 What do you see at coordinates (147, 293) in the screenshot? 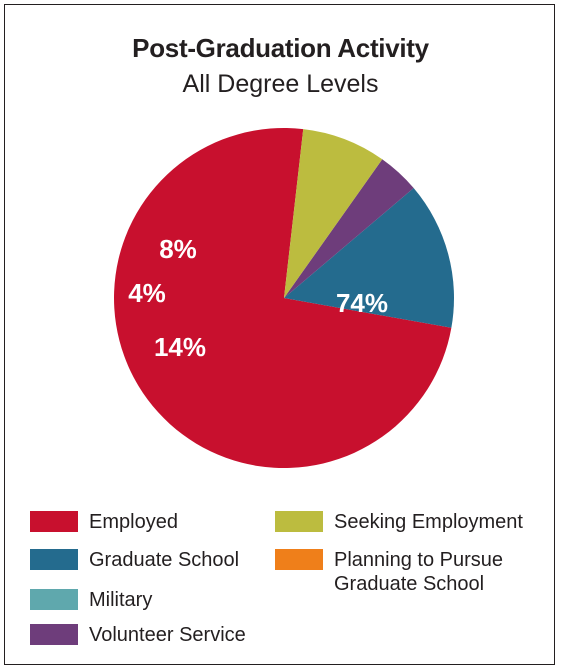
I see `slice-label-volunteer-service: 4%` at bounding box center [147, 293].